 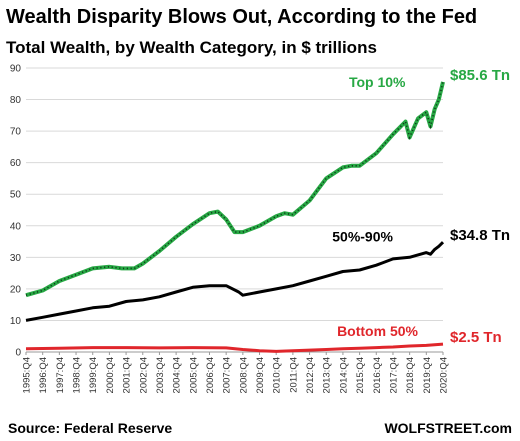 I want to click on x-tick-label: 2000:Q4, so click(x=110, y=375).